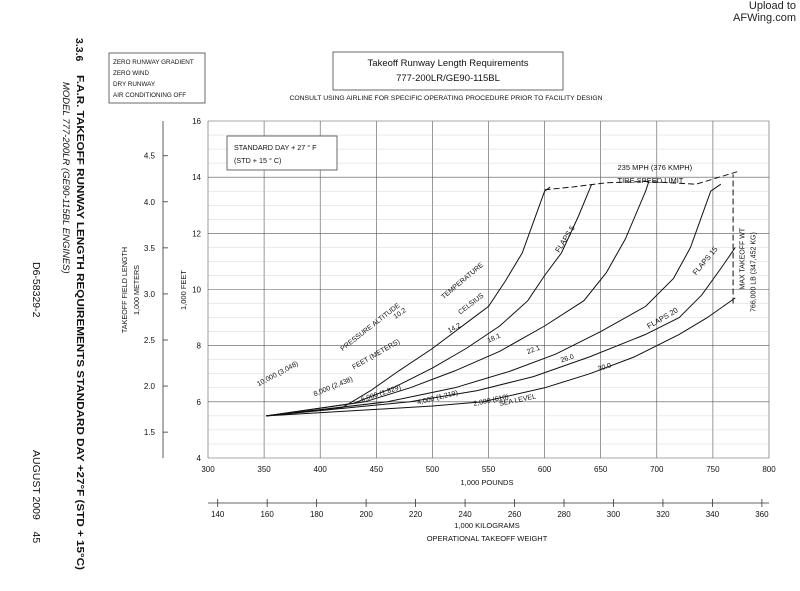 Image resolution: width=800 pixels, height=591 pixels. I want to click on x2-axis-label: 1,000 KILOGRAMS, so click(486, 525).